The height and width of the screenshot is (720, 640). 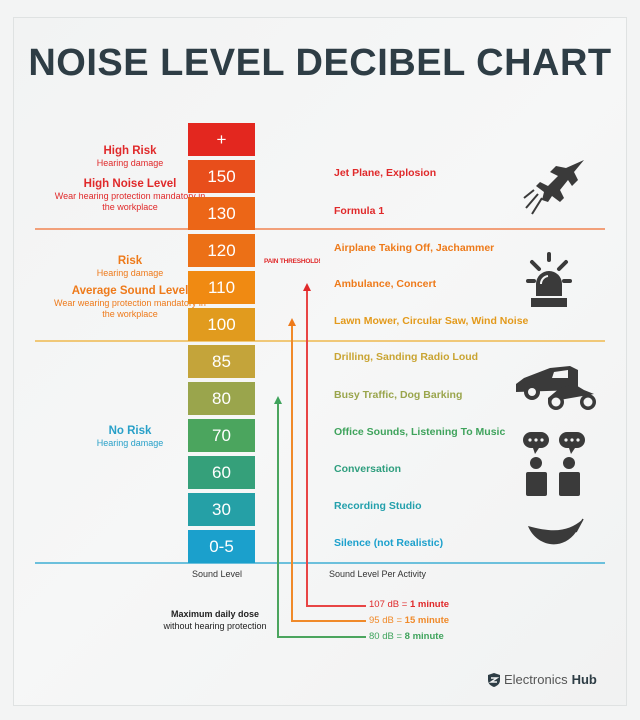 What do you see at coordinates (307, 448) in the screenshot?
I see `red-dose-line` at bounding box center [307, 448].